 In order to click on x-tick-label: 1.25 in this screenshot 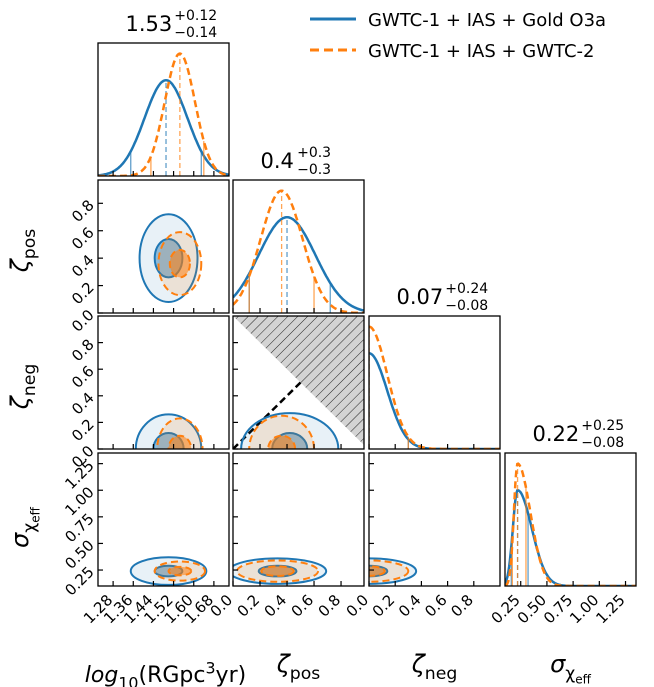, I will do `click(610, 609)`.